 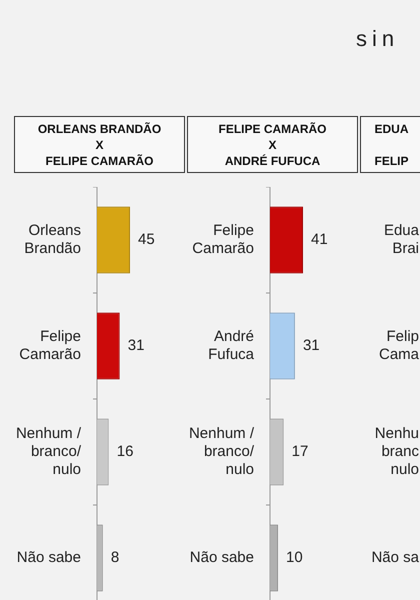 I want to click on data-label: 17, so click(x=300, y=451).